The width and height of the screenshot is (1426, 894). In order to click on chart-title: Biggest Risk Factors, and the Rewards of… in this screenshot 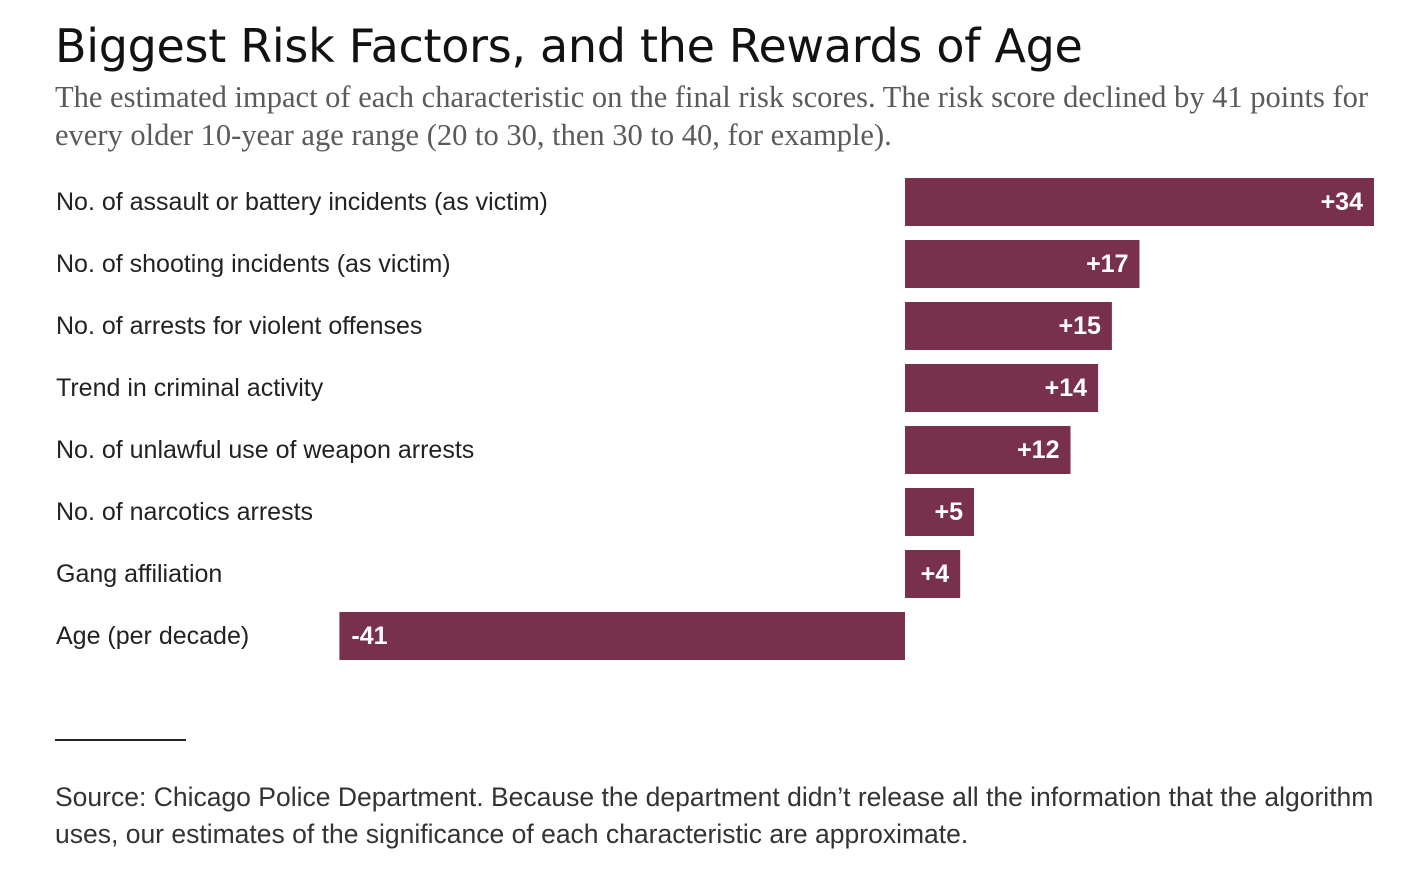, I will do `click(569, 46)`.